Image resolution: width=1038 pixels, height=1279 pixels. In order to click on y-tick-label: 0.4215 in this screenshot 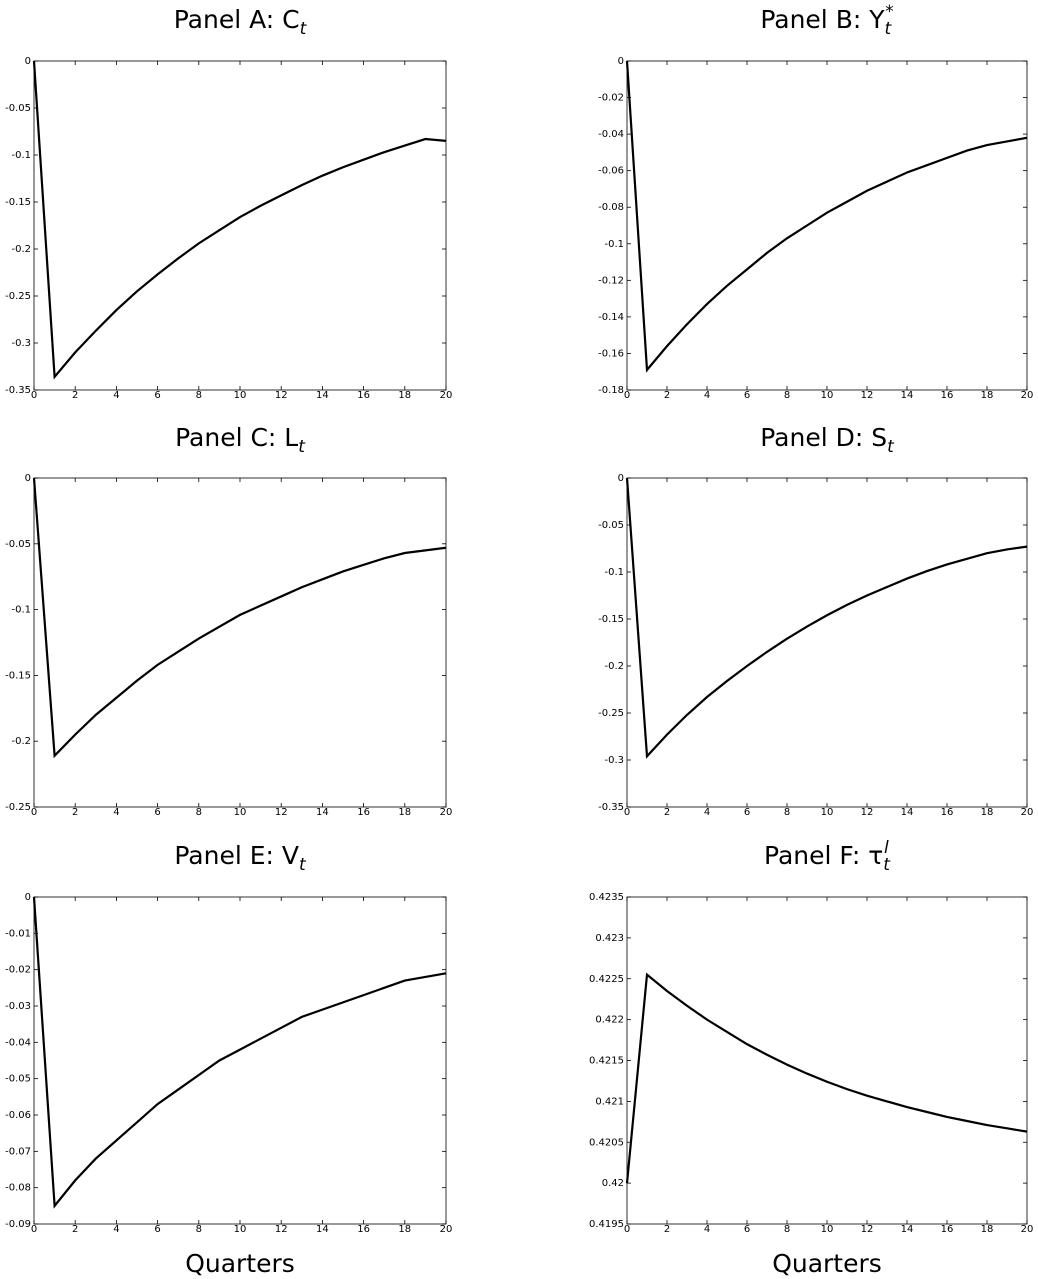, I will do `click(606, 1061)`.